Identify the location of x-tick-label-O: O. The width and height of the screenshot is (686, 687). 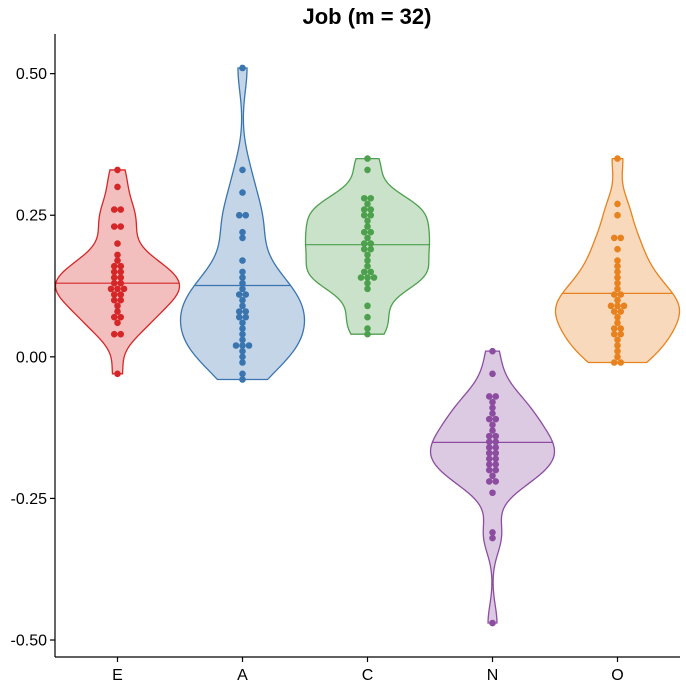
(617, 675).